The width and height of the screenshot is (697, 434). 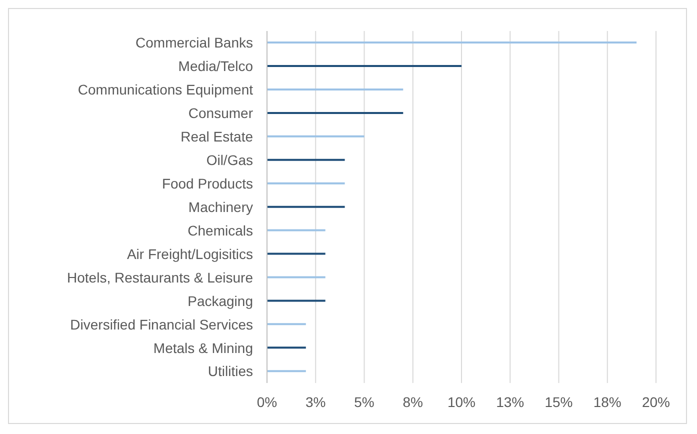 What do you see at coordinates (229, 160) in the screenshot?
I see `y-tick-label: Oil/Gas` at bounding box center [229, 160].